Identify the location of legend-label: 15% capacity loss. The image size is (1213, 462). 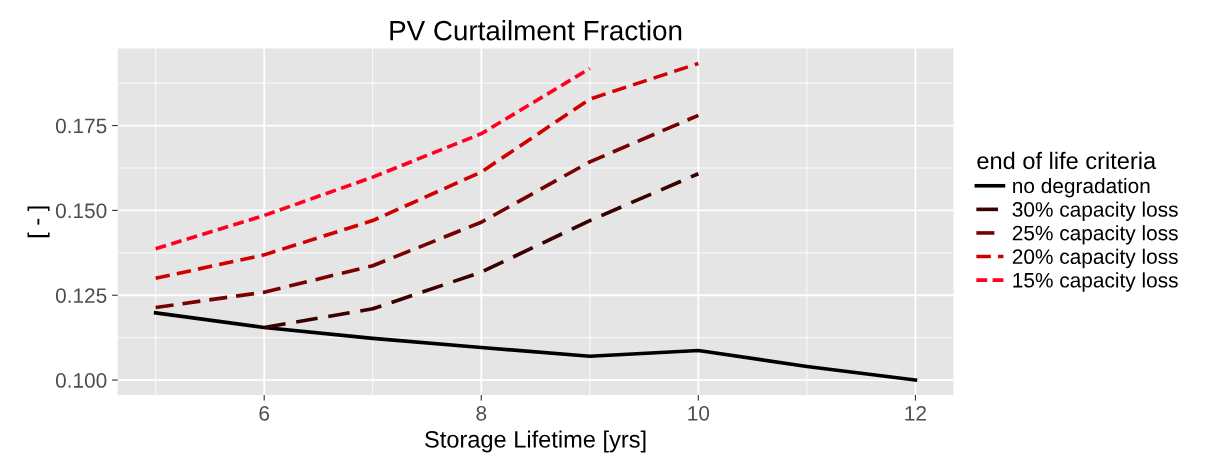
(1095, 282).